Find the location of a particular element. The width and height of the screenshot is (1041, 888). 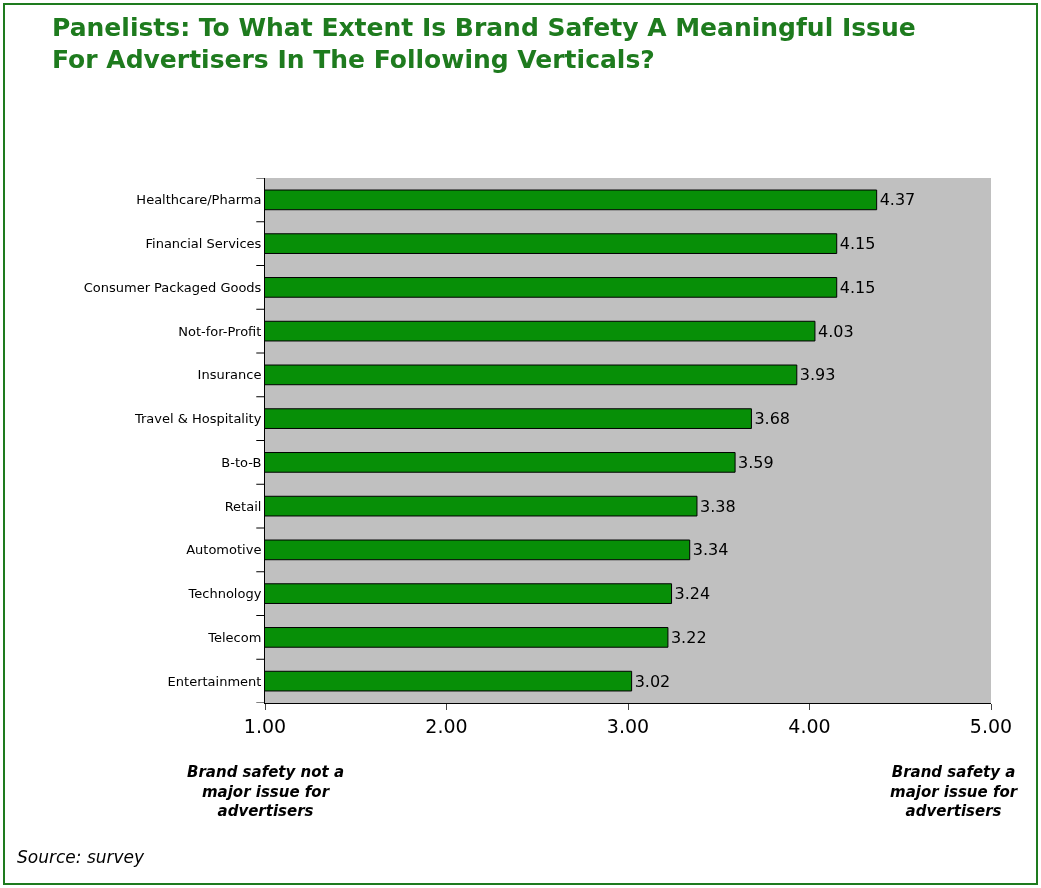

data-label: 3.93 is located at coordinates (817, 375).